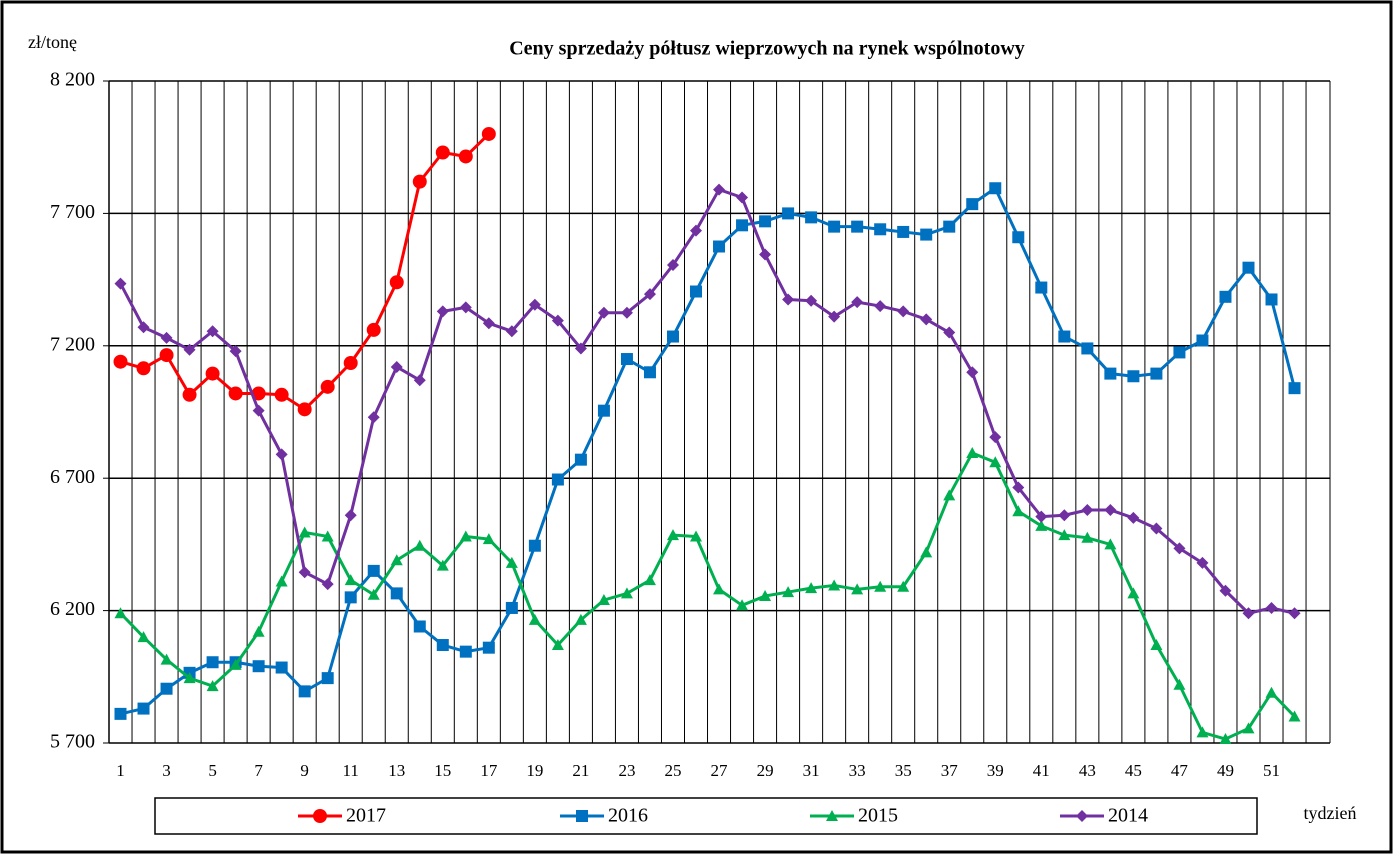 This screenshot has height=854, width=1393. I want to click on x-tick-label: 45, so click(1133, 770).